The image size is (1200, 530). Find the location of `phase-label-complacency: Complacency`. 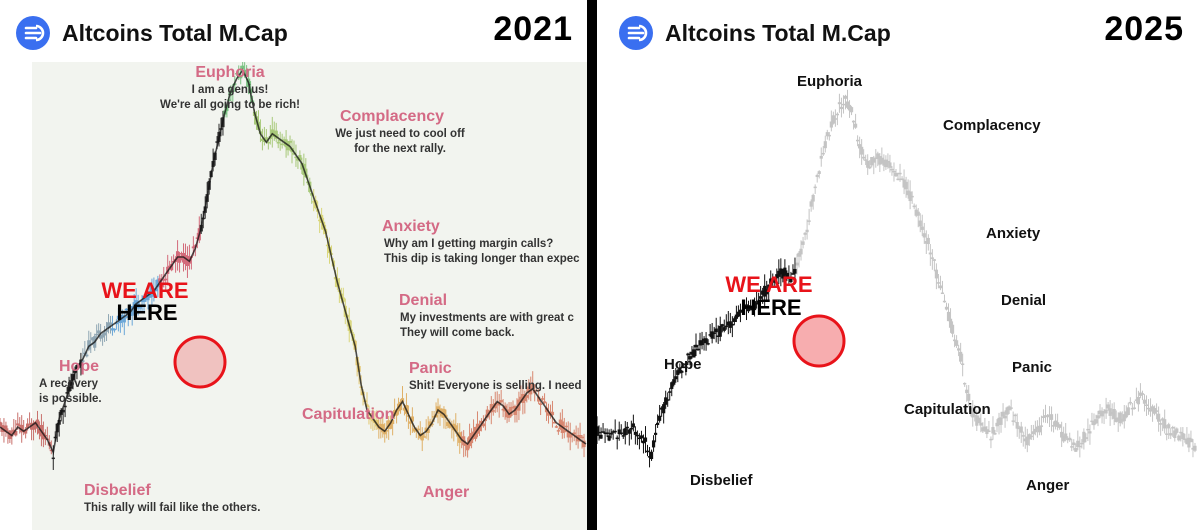

phase-label-complacency: Complacency is located at coordinates (992, 125).